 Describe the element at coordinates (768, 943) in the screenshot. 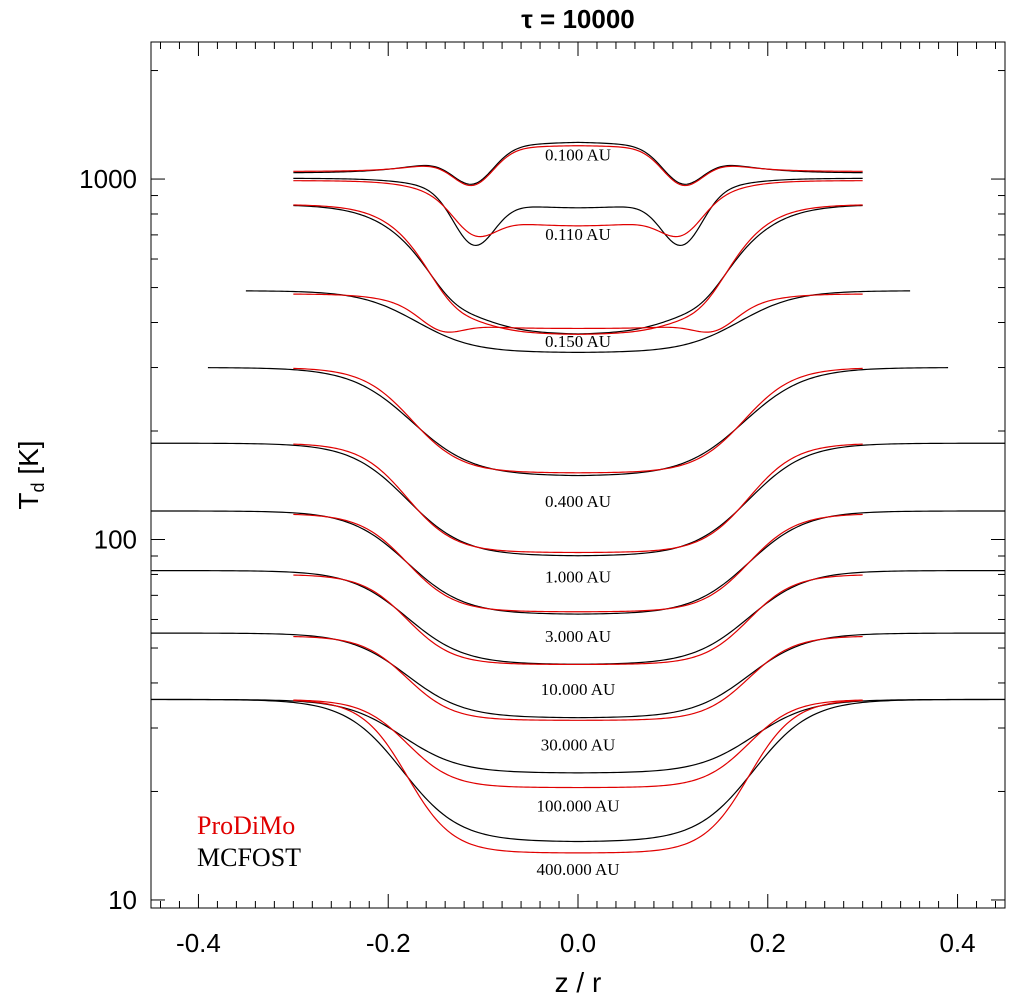

I see `x-tick-label: 0.2` at that location.